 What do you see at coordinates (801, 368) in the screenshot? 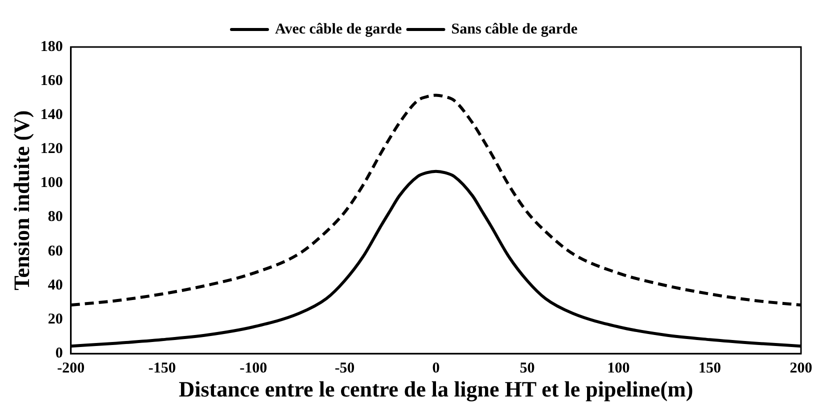
I see `x-tick-label: 200` at bounding box center [801, 368].